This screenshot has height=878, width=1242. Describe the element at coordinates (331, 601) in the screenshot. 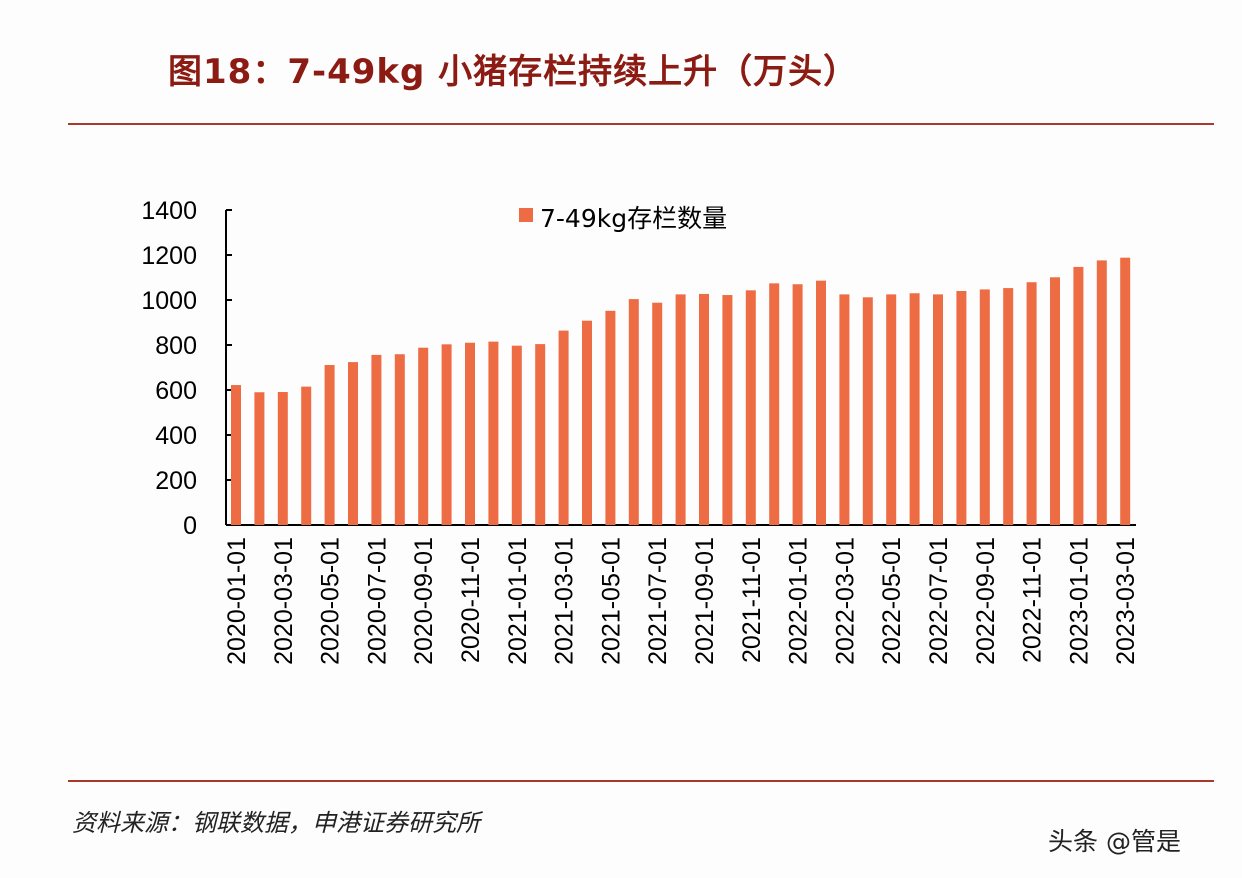

I see `x-tick-label: 2020-05-01` at that location.